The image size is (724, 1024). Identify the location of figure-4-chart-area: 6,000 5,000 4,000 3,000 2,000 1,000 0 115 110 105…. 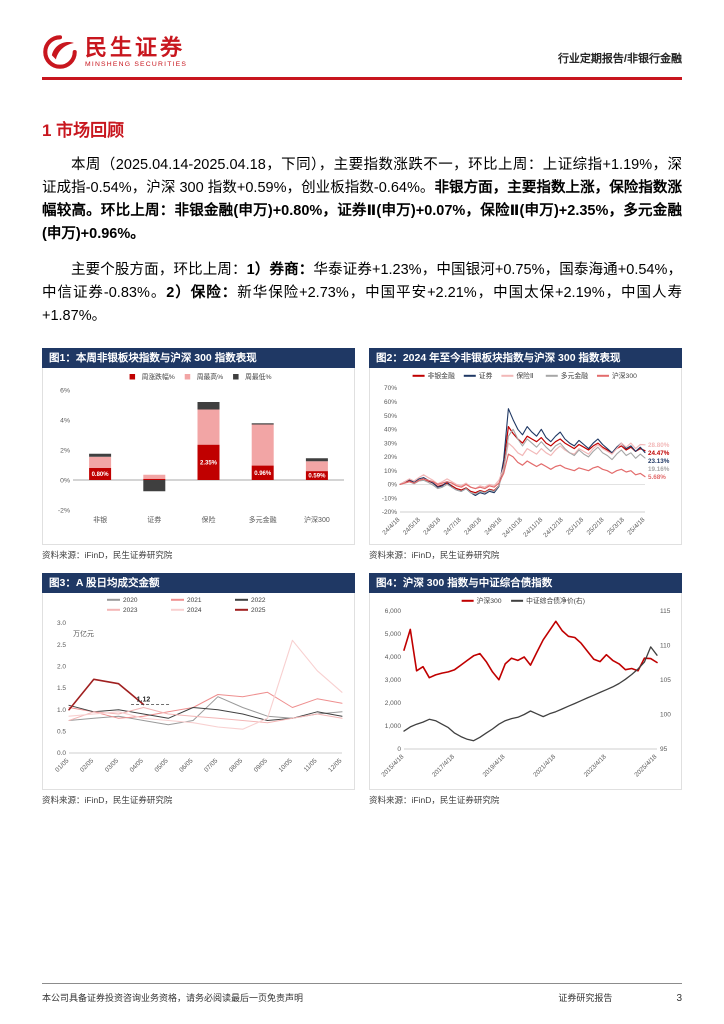
(525, 691).